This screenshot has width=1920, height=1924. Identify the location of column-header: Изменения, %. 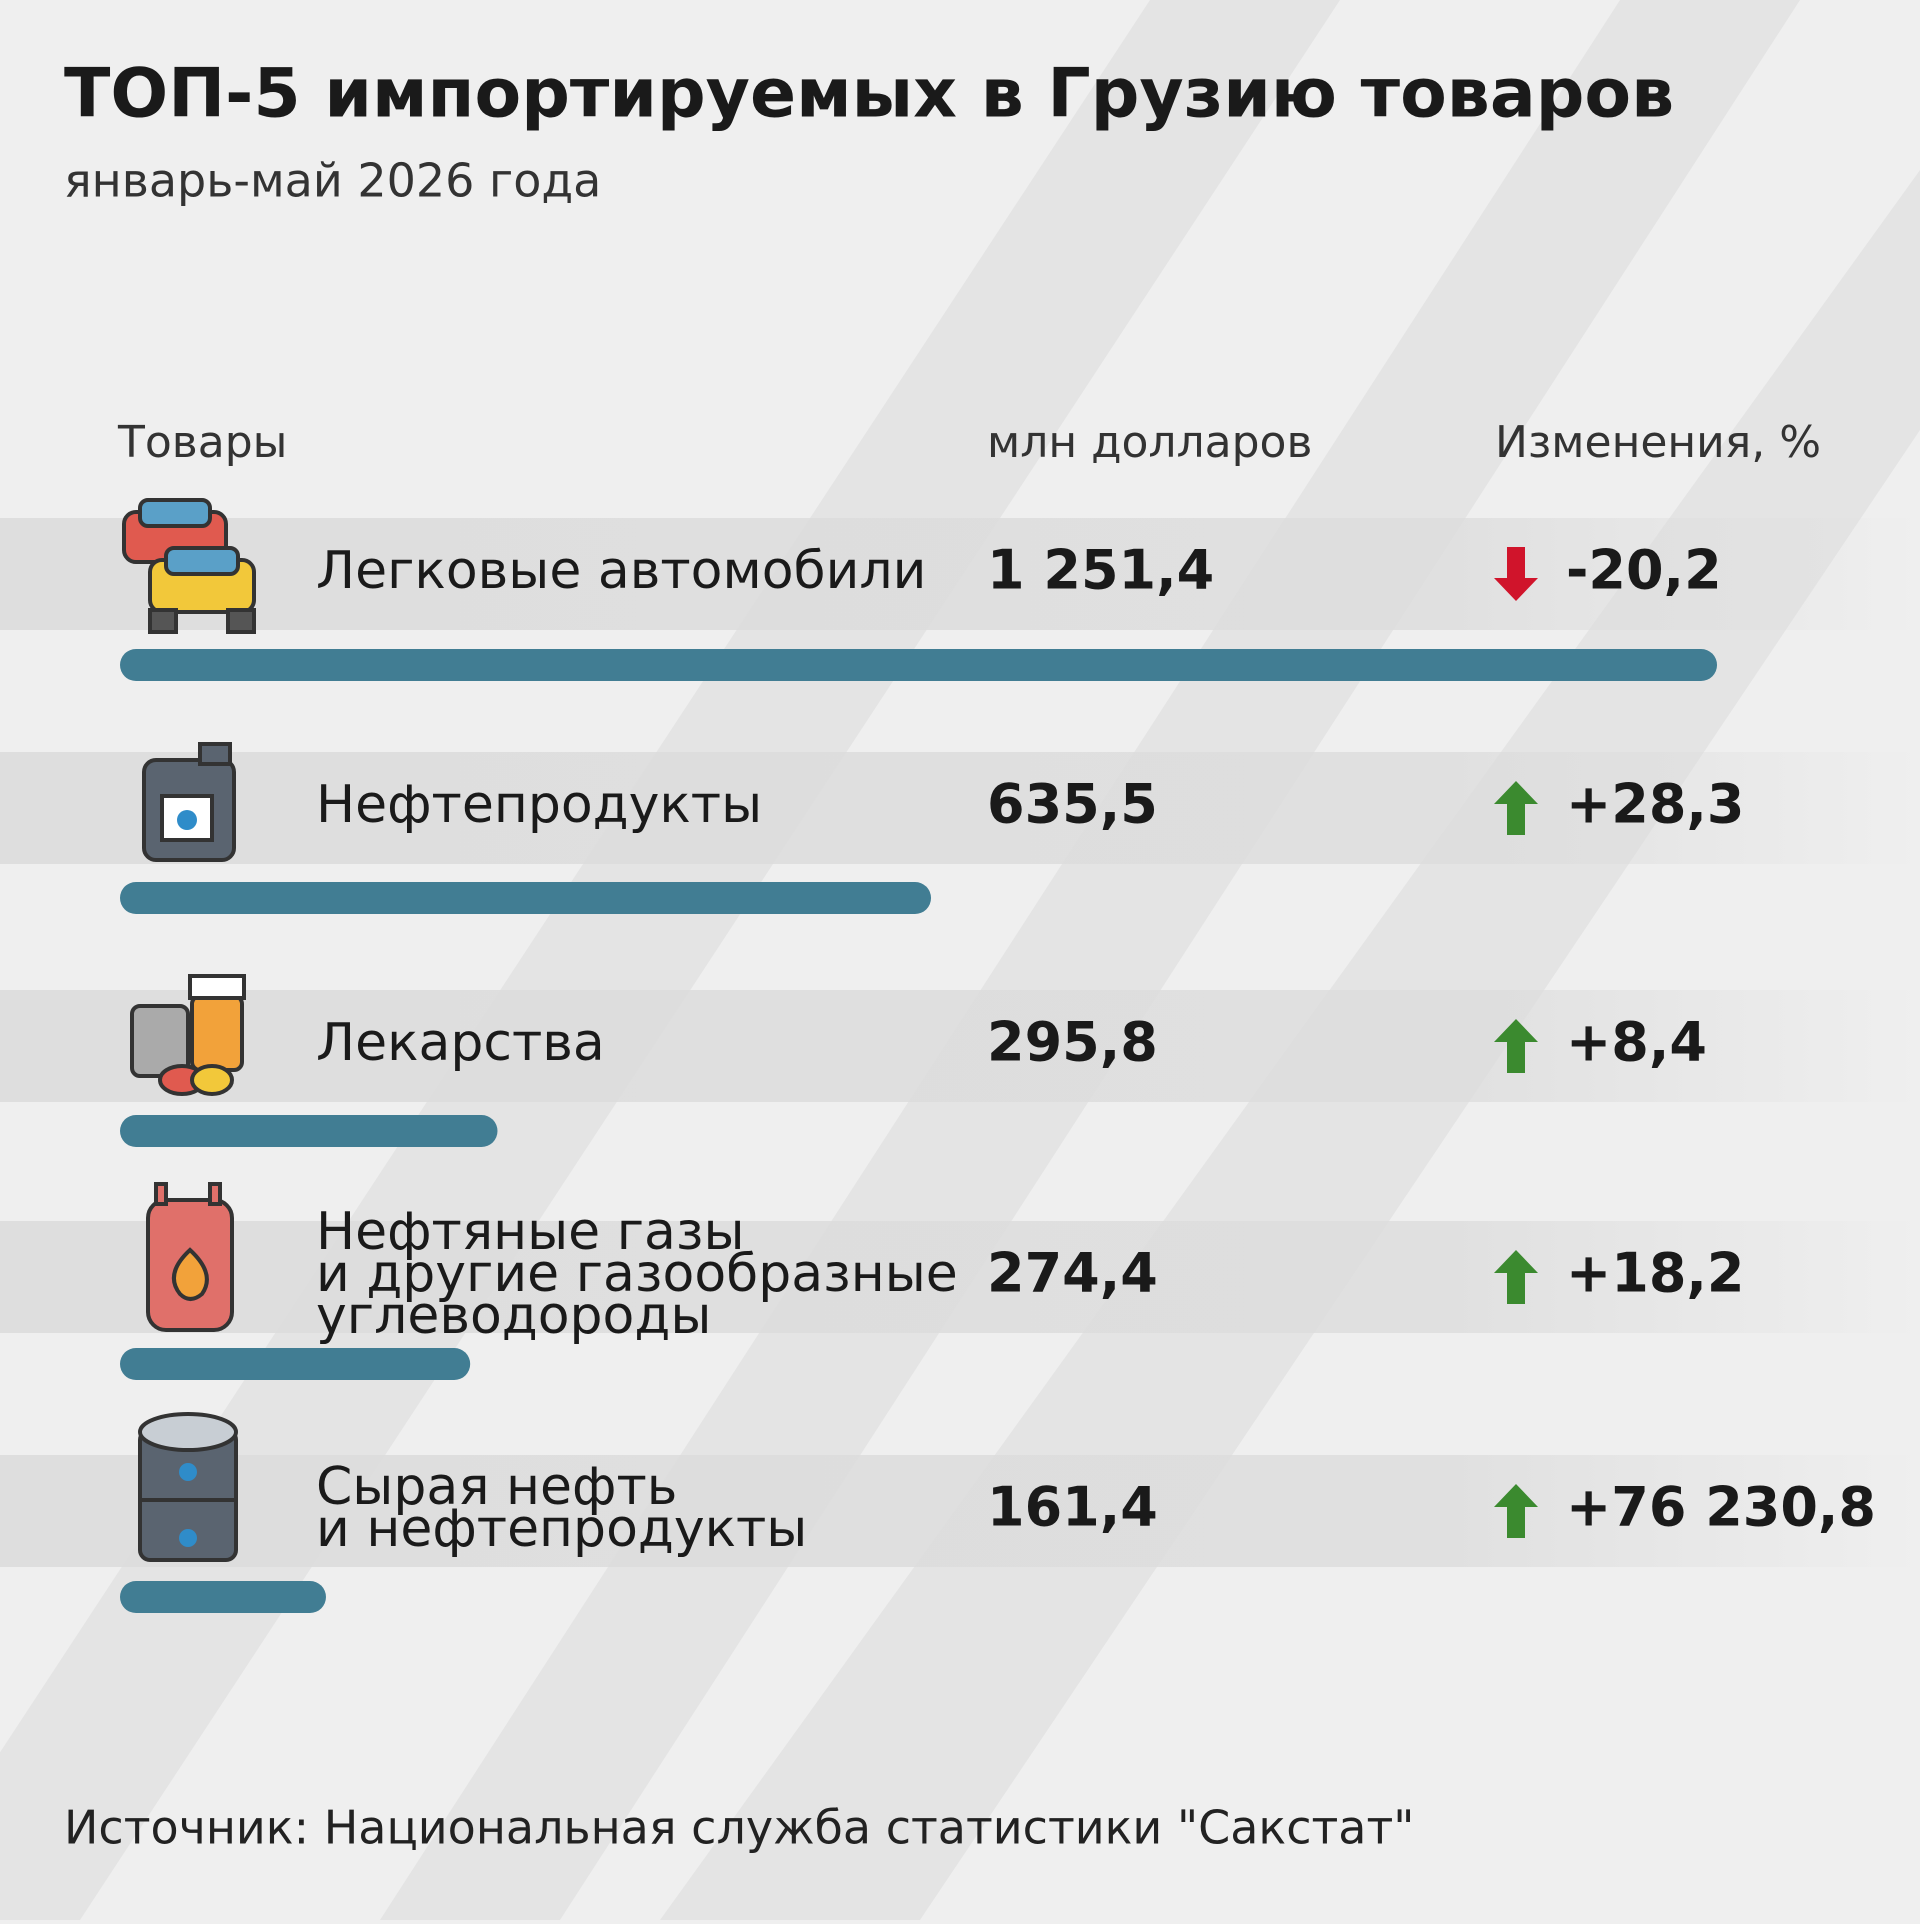
(1658, 442).